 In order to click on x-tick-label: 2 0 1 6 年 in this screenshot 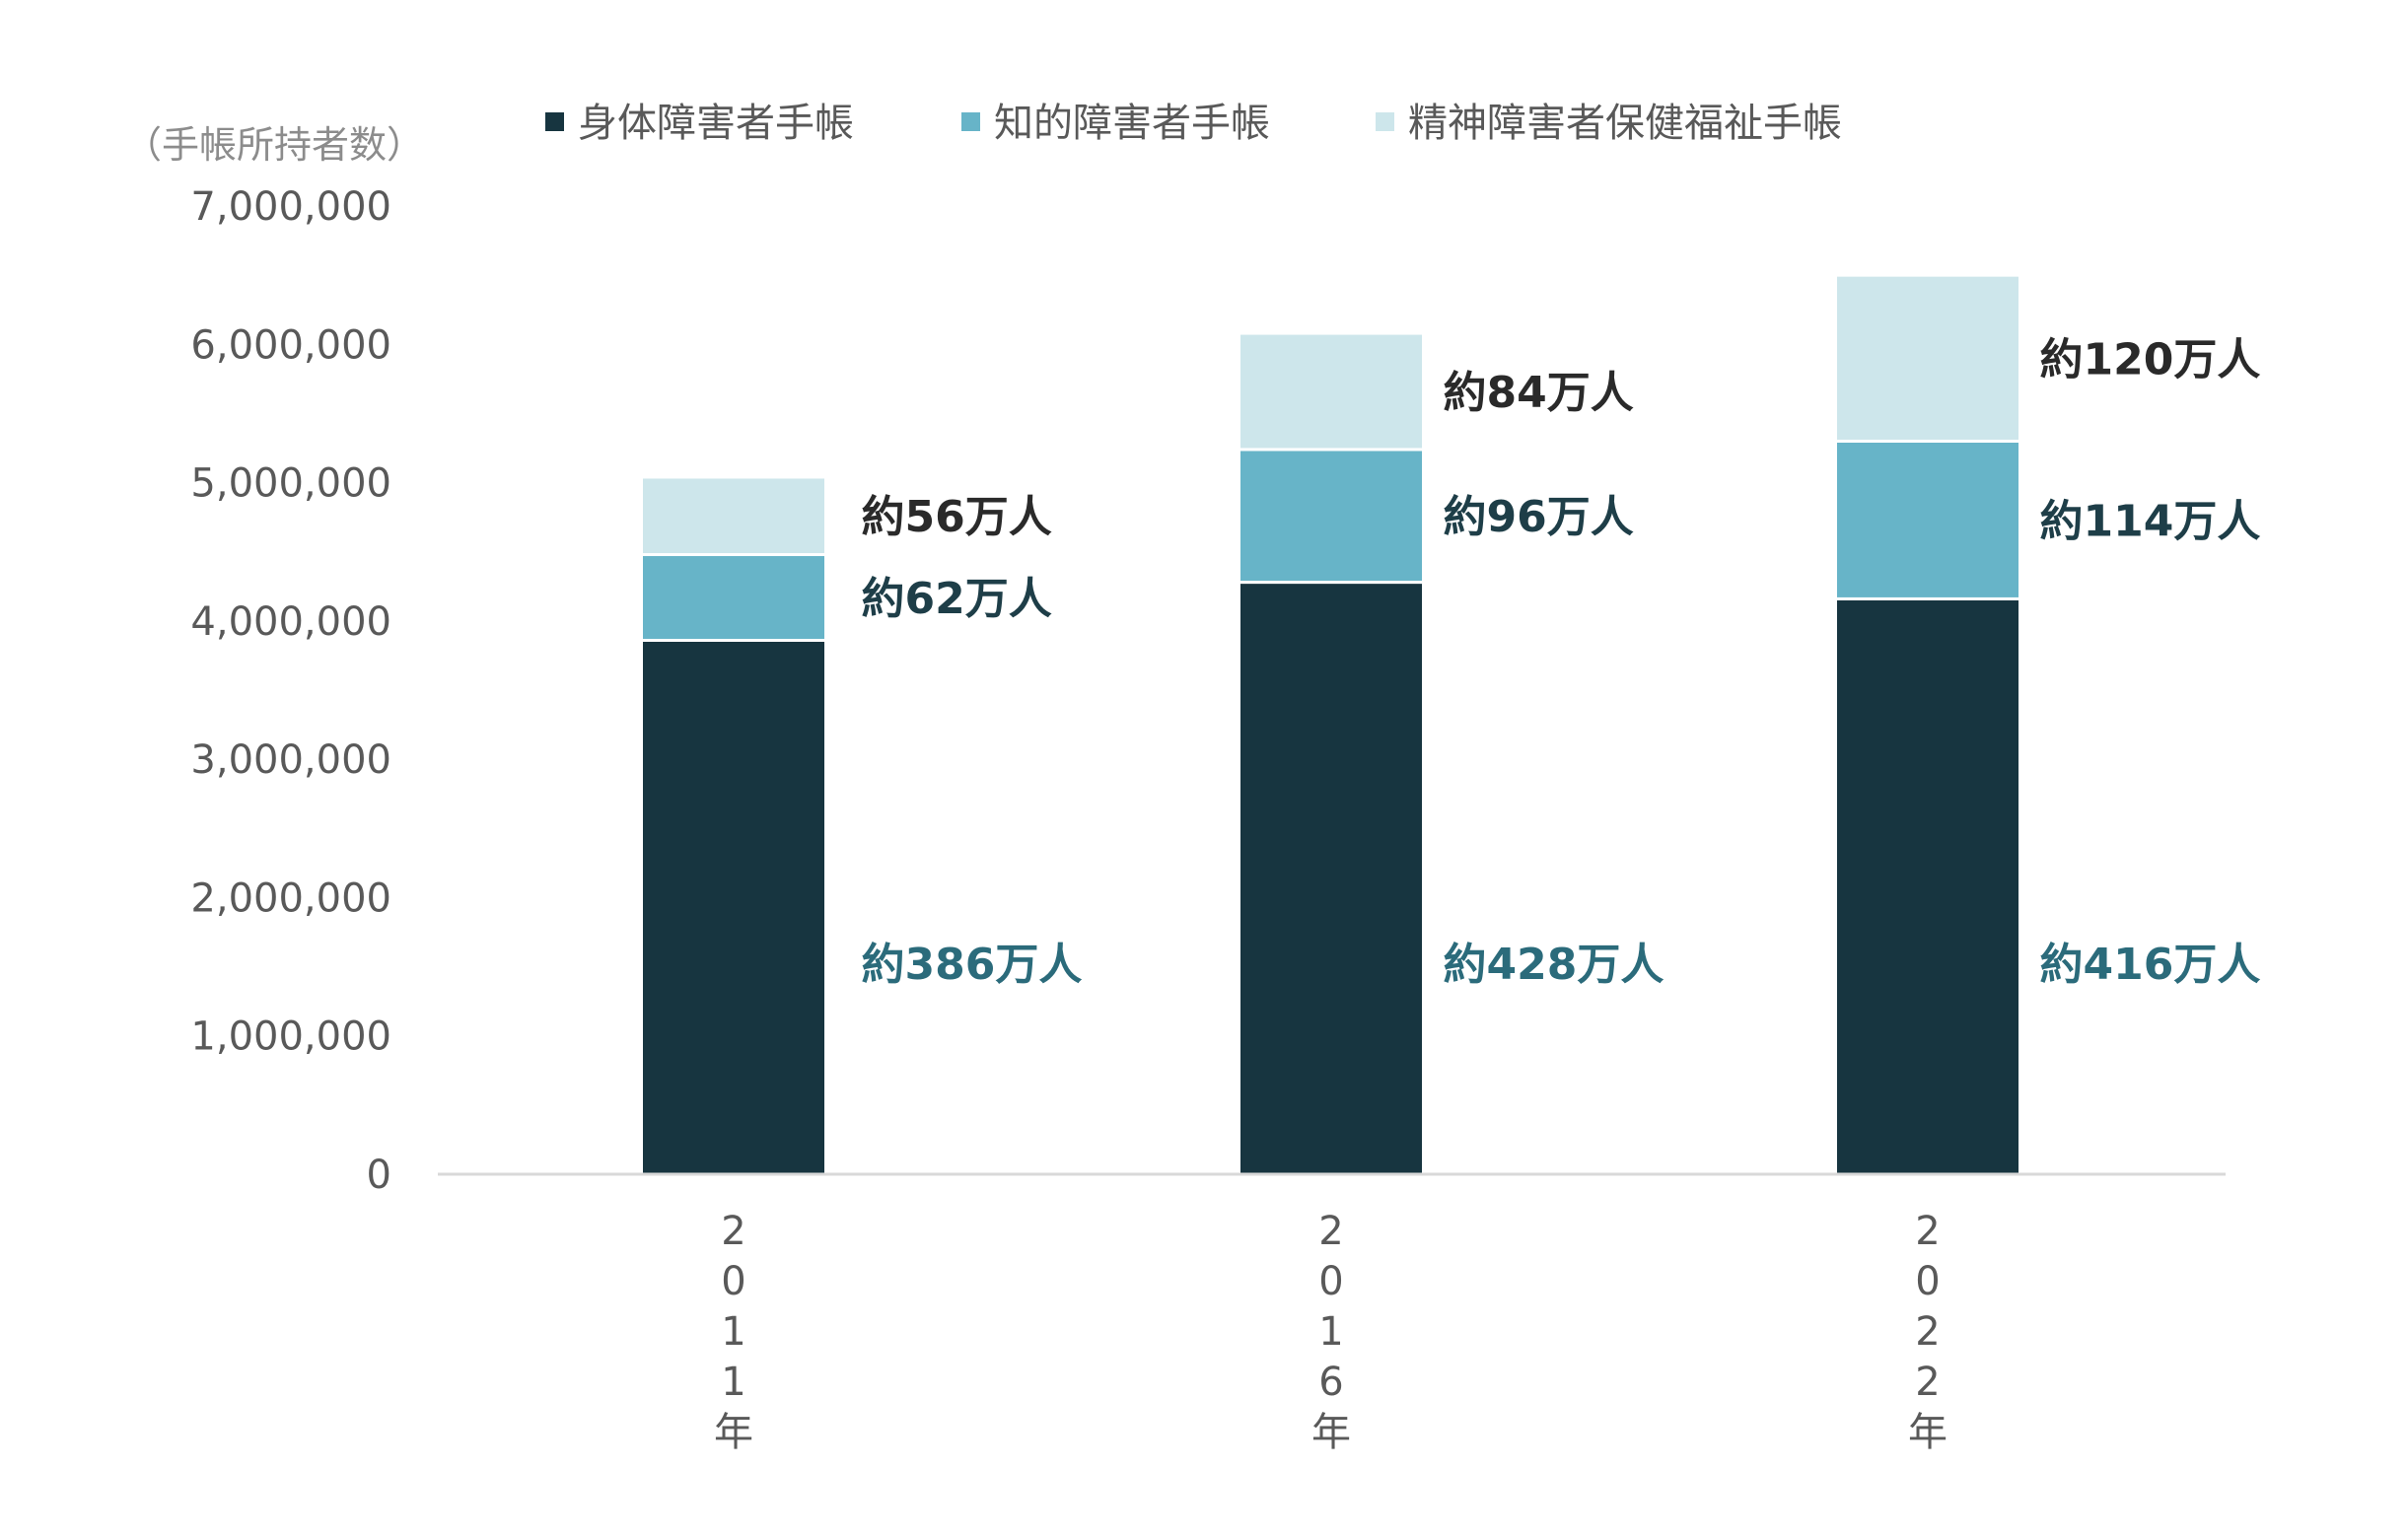, I will do `click(1331, 1332)`.